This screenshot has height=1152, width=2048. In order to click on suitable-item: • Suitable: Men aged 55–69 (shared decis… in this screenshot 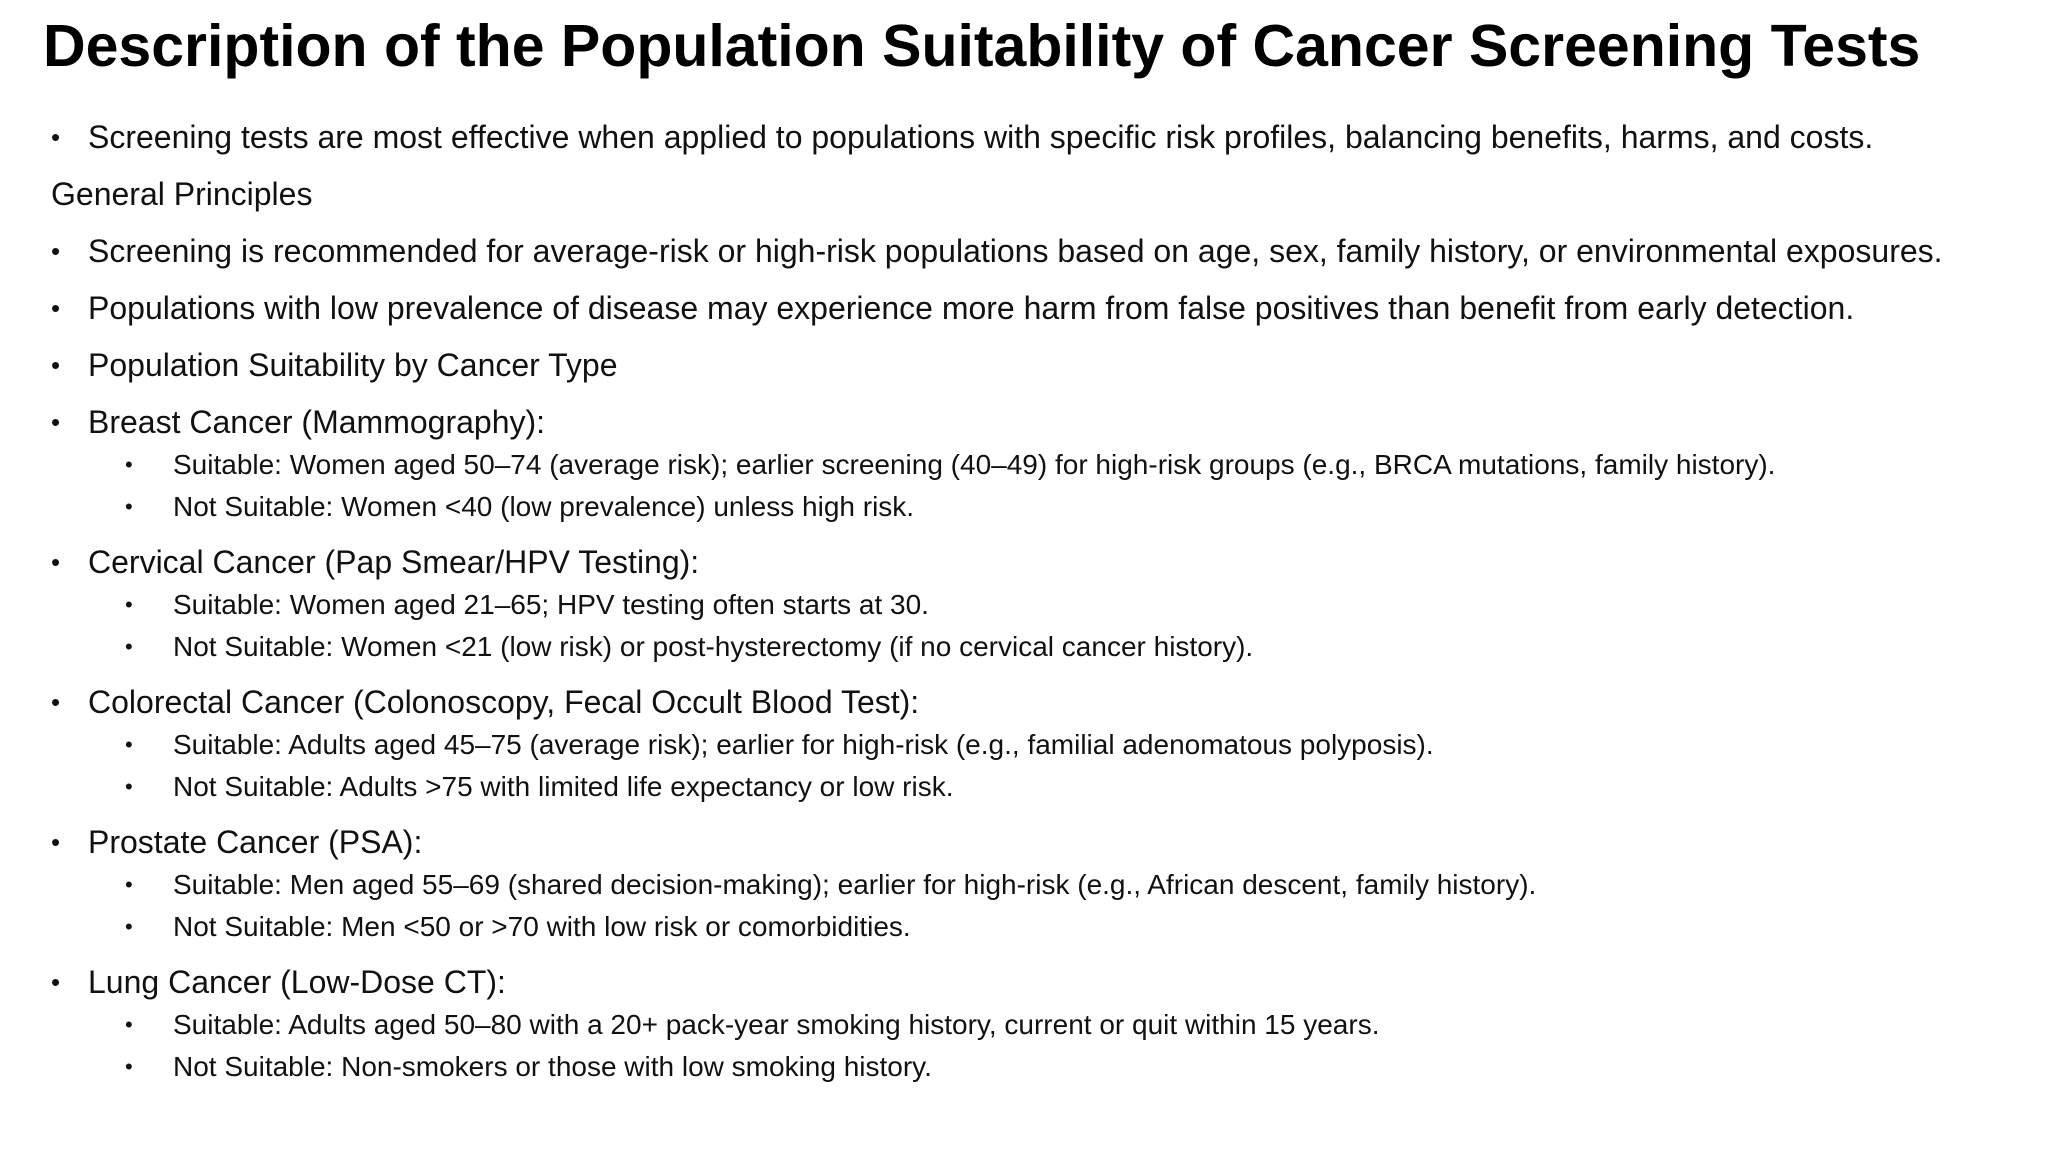, I will do `click(1075, 885)`.